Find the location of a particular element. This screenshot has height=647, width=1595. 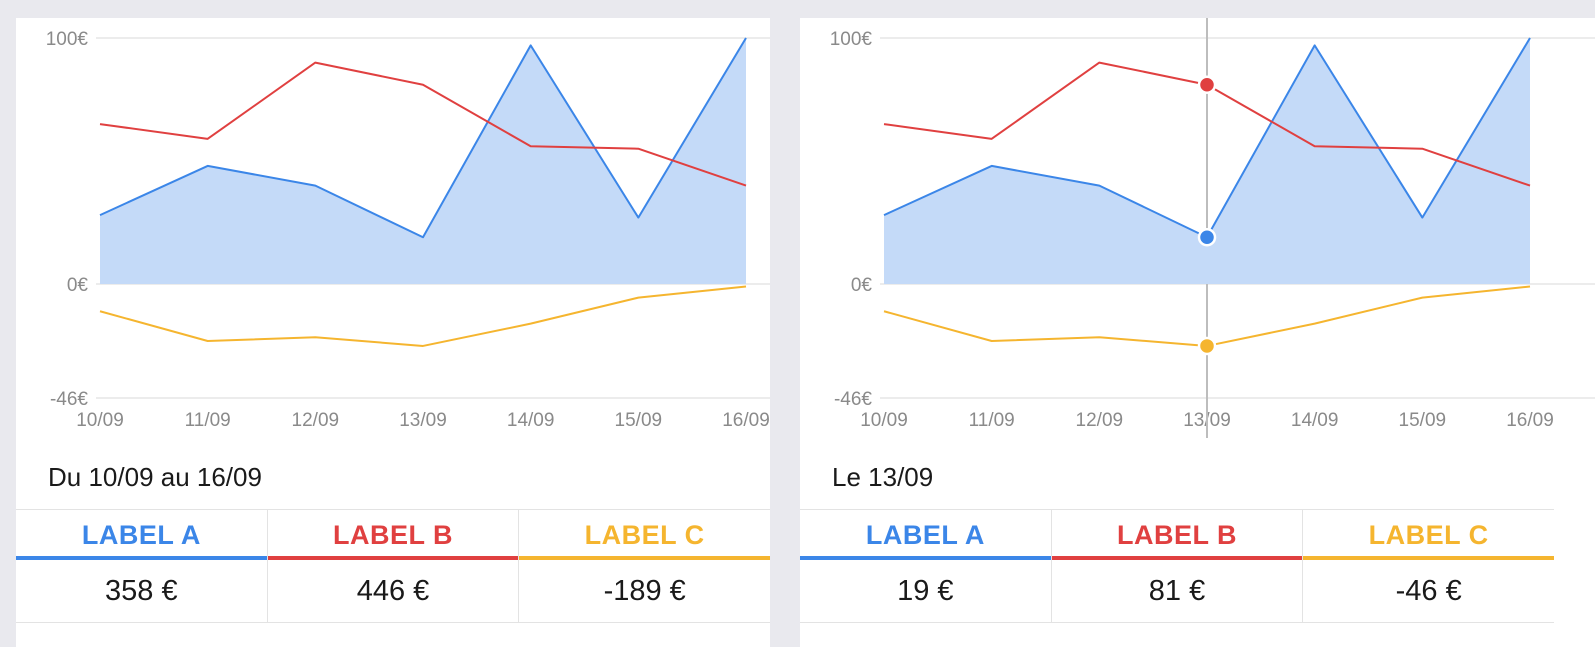

summary-value-a: 19 € is located at coordinates (925, 590).